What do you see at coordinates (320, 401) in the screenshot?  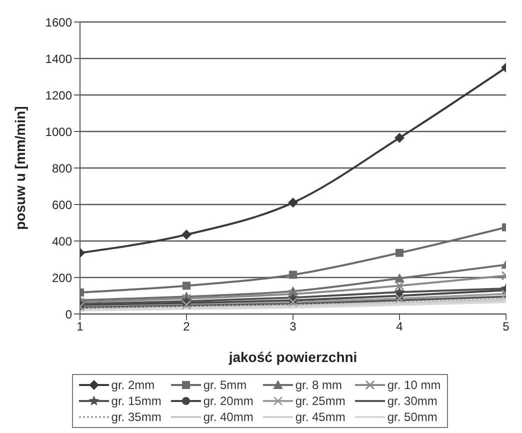 I see `legend-label: gr. 25mm` at bounding box center [320, 401].